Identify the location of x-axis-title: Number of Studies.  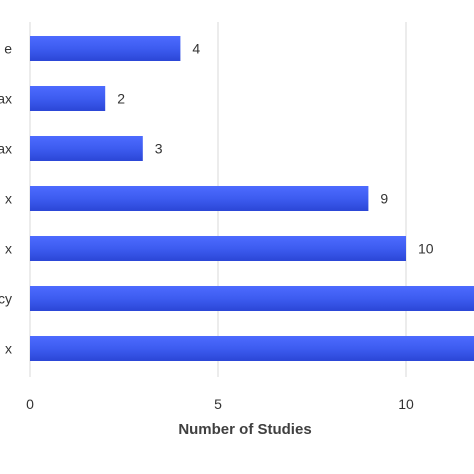
(244, 429).